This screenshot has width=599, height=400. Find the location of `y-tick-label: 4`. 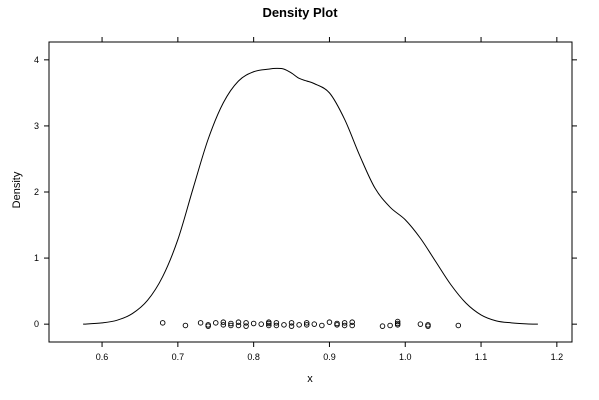

y-tick-label: 4 is located at coordinates (36, 60).